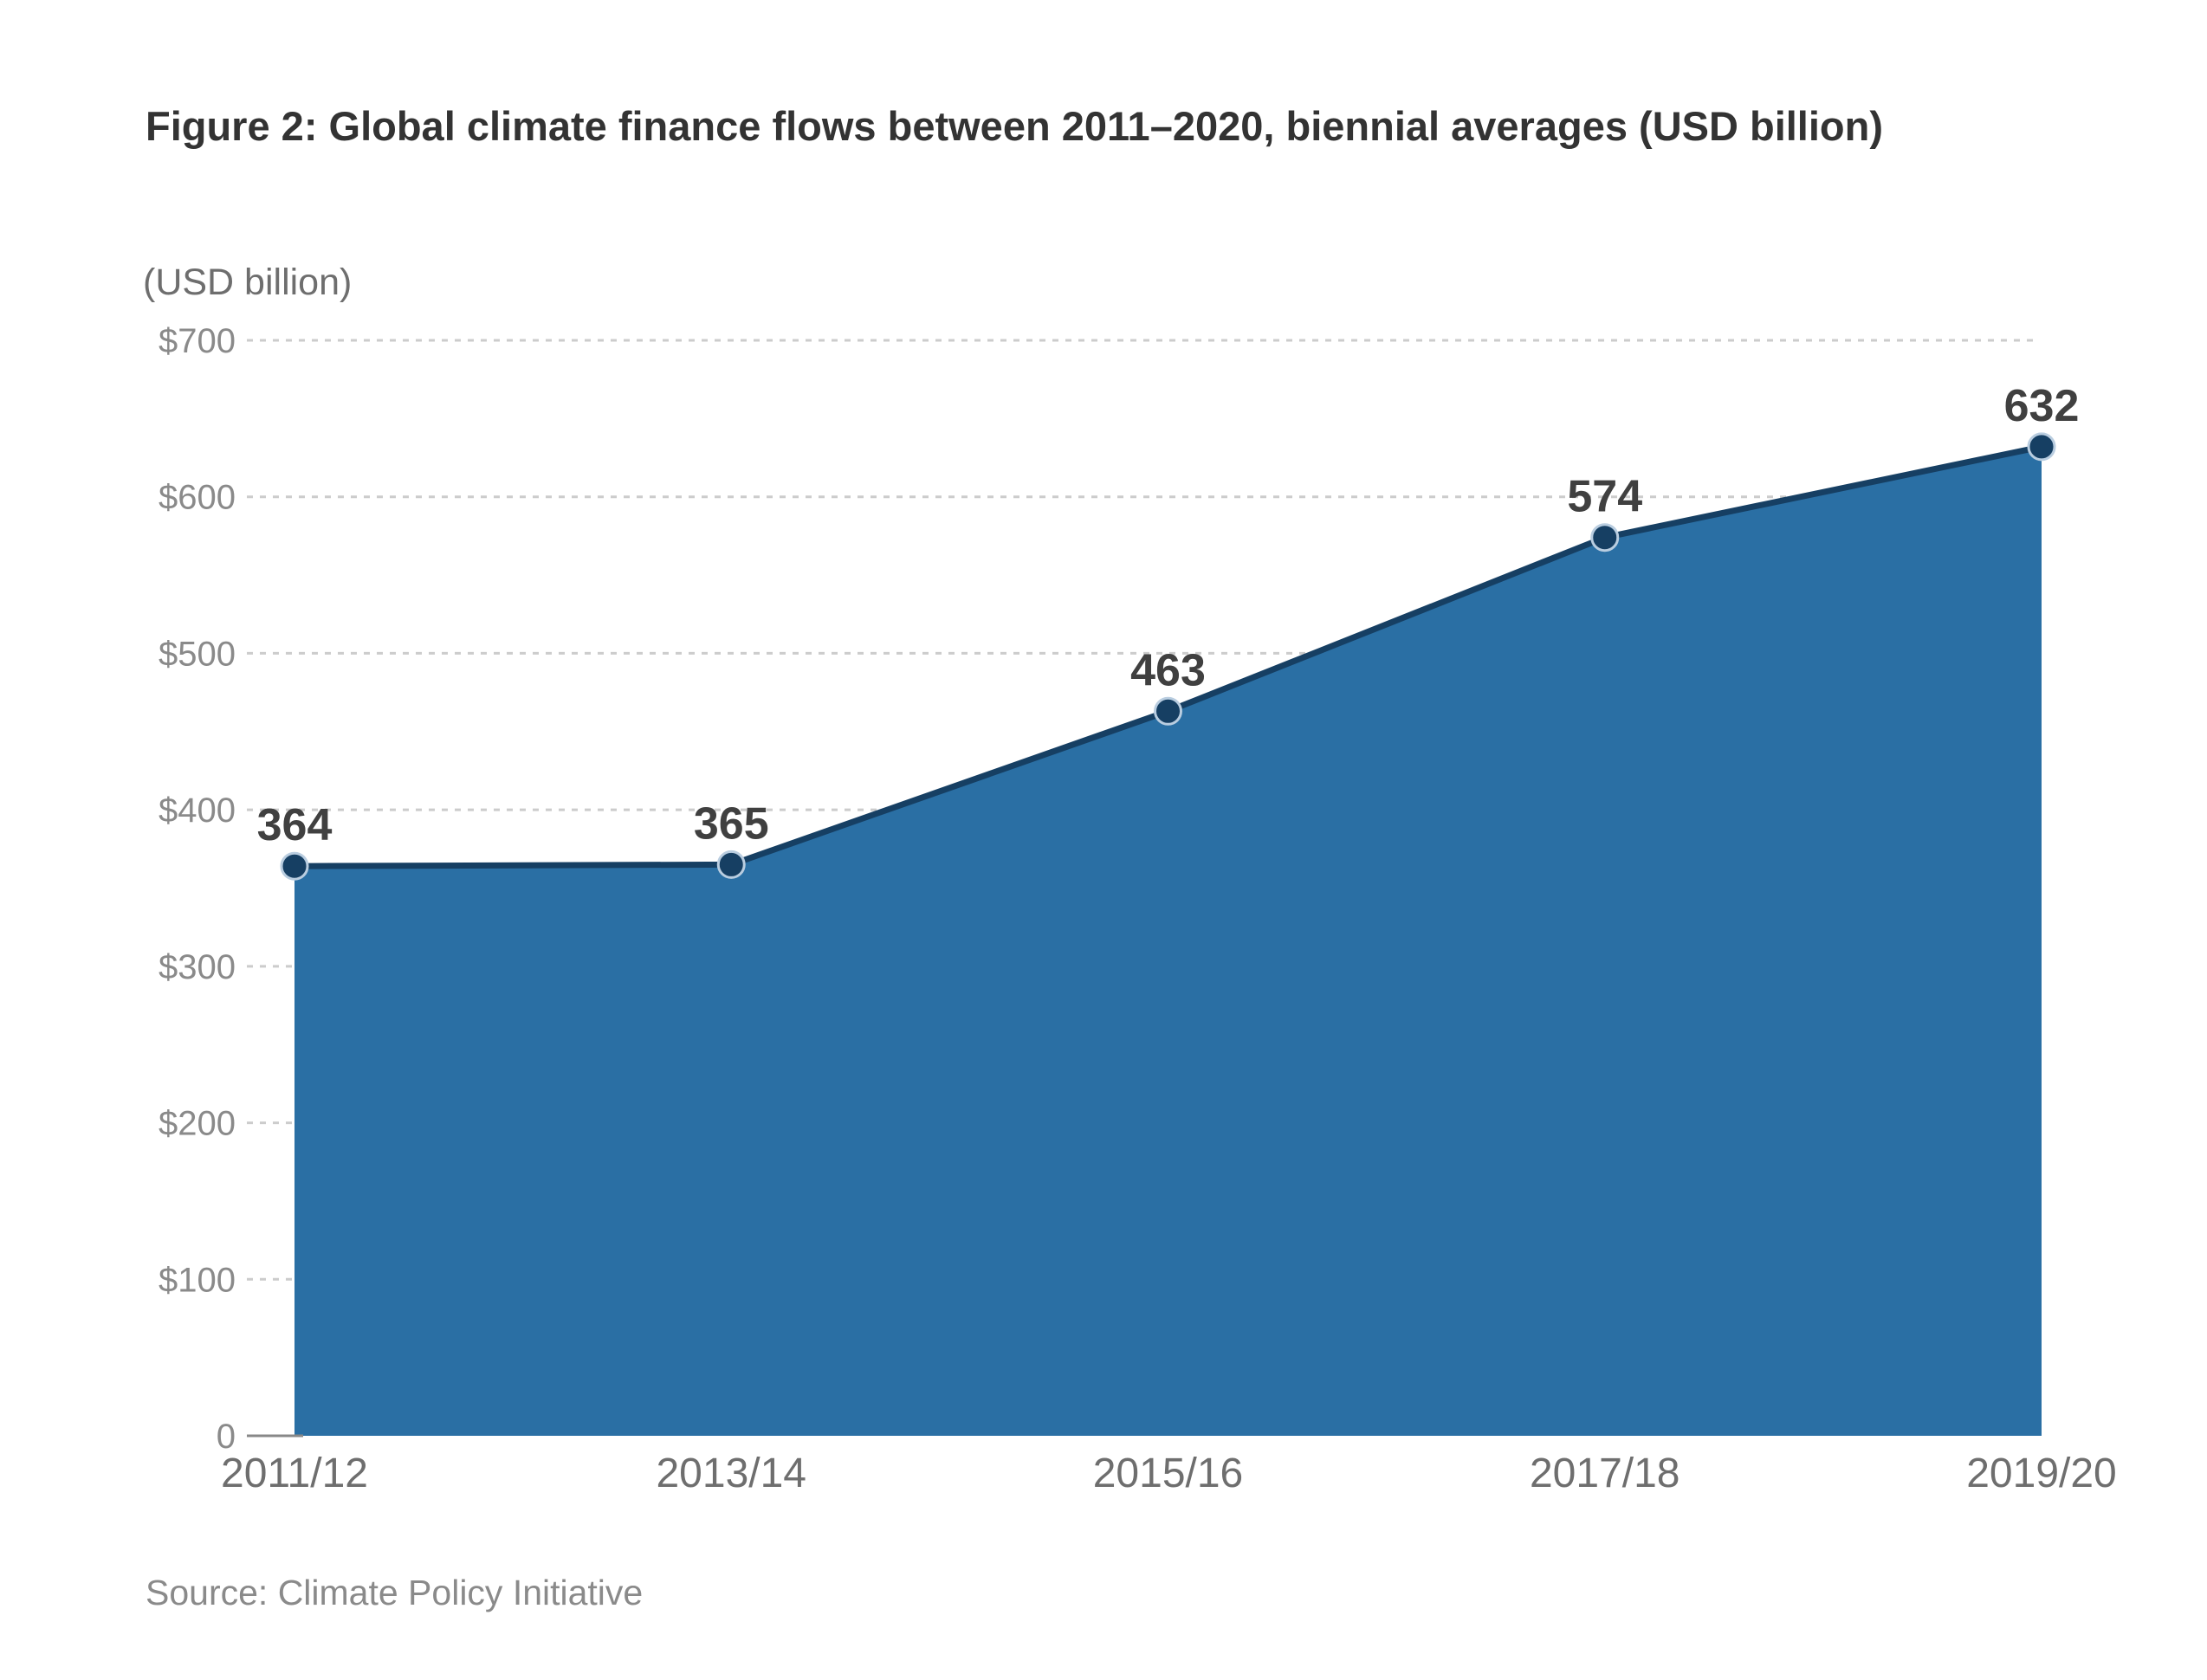 This screenshot has height=1680, width=2207. Describe the element at coordinates (197, 967) in the screenshot. I see `y-tick-label: $300` at that location.